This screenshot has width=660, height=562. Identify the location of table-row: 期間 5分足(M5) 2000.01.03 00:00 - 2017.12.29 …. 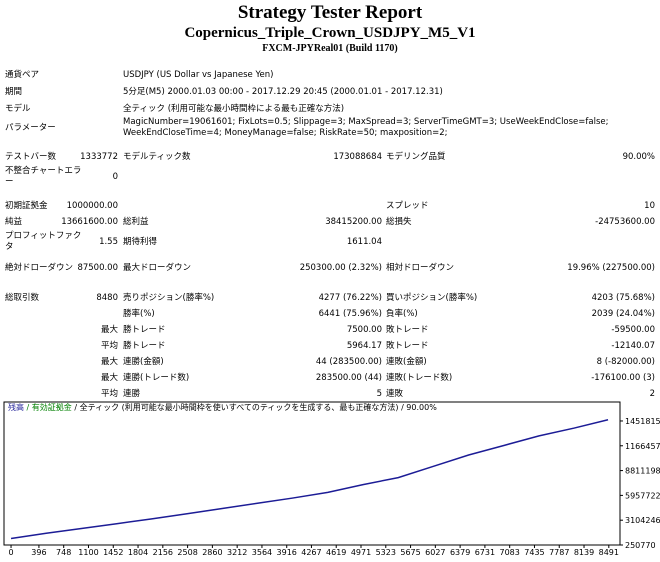
(330, 92).